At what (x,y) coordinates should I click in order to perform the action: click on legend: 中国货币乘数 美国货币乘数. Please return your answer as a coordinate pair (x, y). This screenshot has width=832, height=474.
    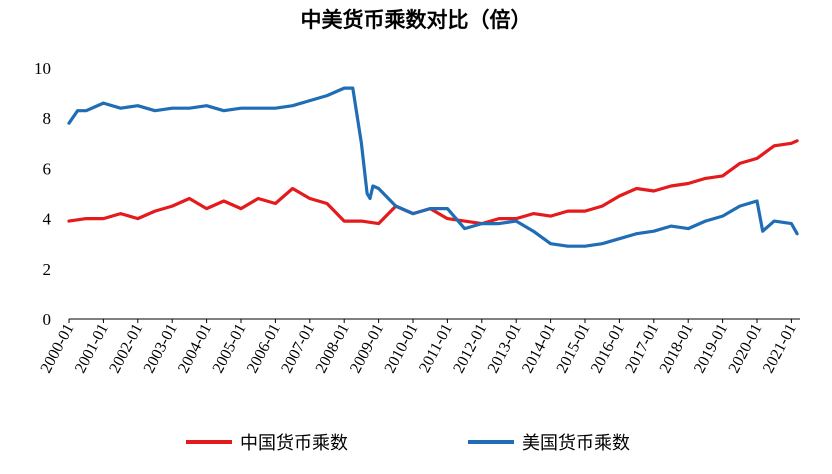
    Looking at the image, I should click on (408, 443).